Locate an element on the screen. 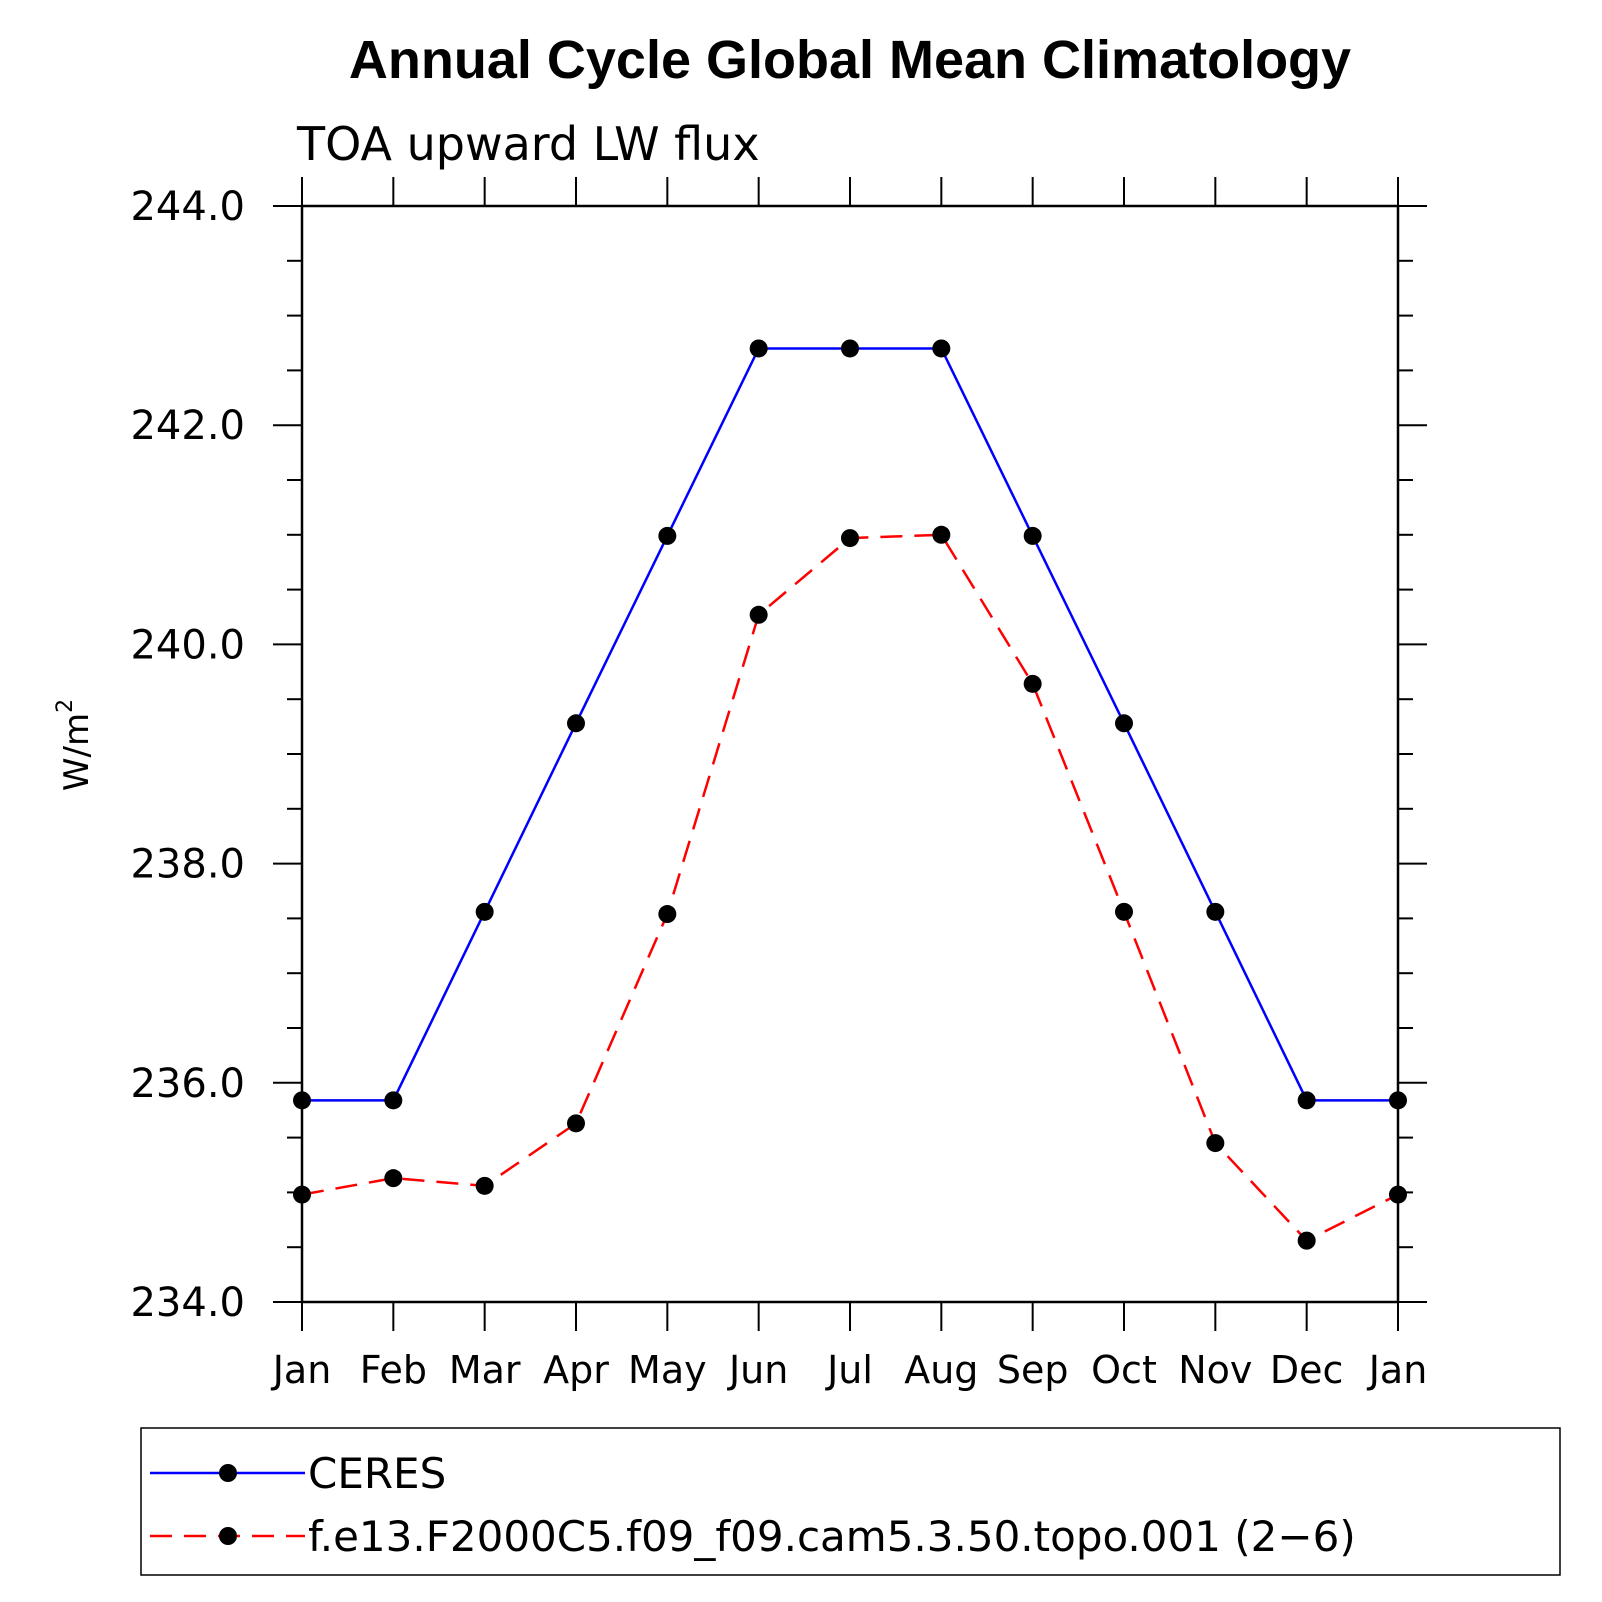 This screenshot has width=1602, height=1602. x-tick-label: May is located at coordinates (667, 1370).